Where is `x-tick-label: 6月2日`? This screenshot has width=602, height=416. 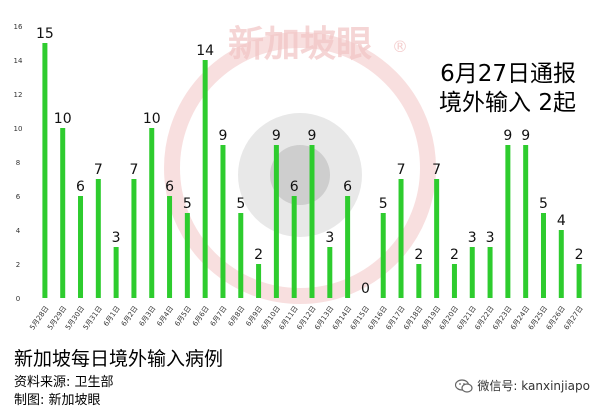
x-tick-label: 6月2日 is located at coordinates (130, 316).